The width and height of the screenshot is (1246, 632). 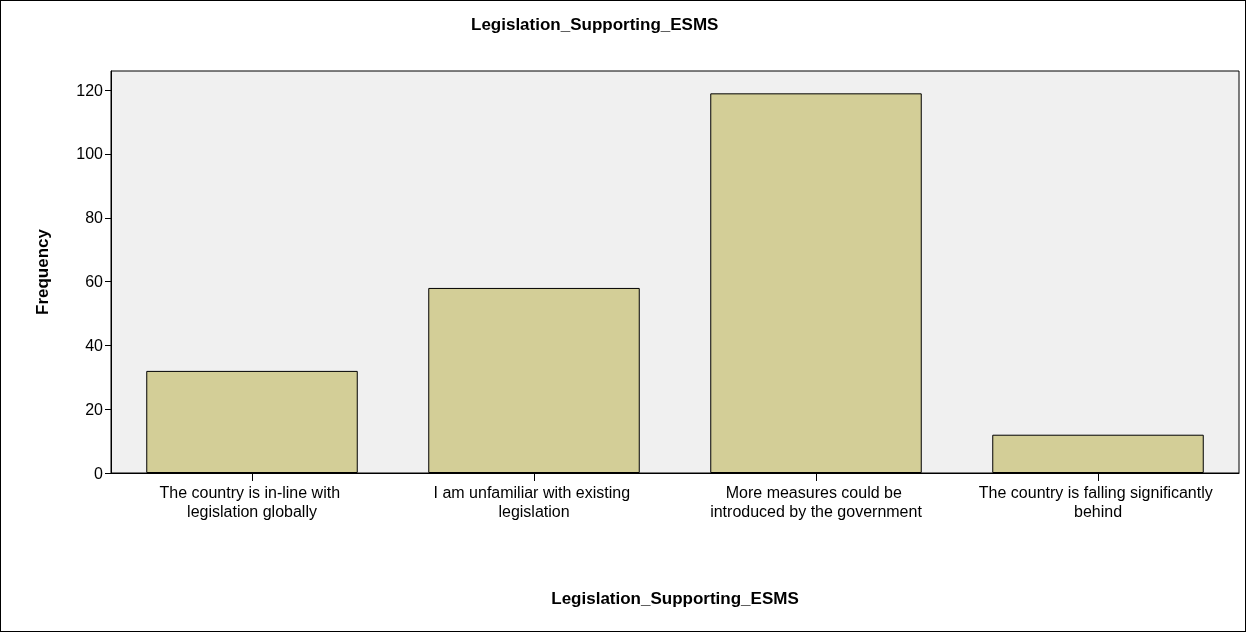 I want to click on x-tick-label: The country is falling significantly behind, so click(x=1098, y=502).